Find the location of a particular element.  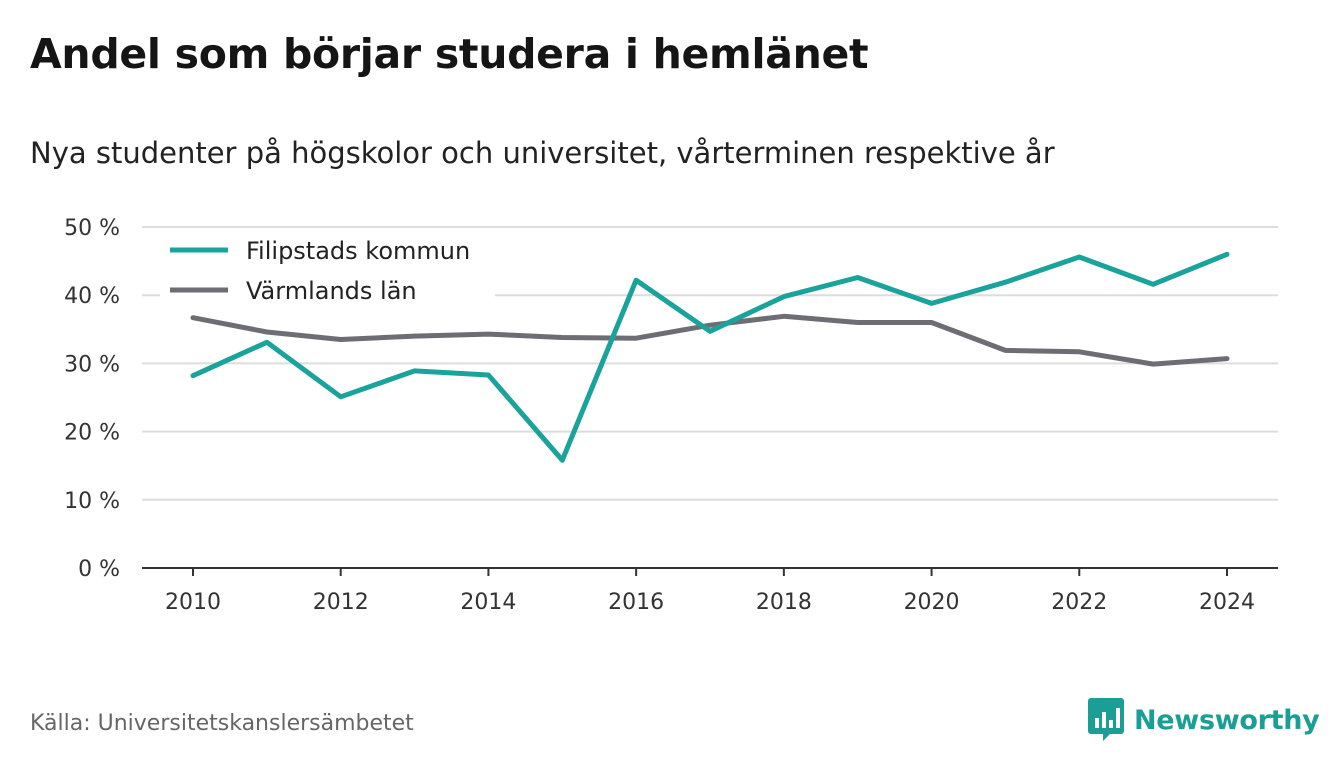

y-tick-label: 20 % is located at coordinates (92, 433).